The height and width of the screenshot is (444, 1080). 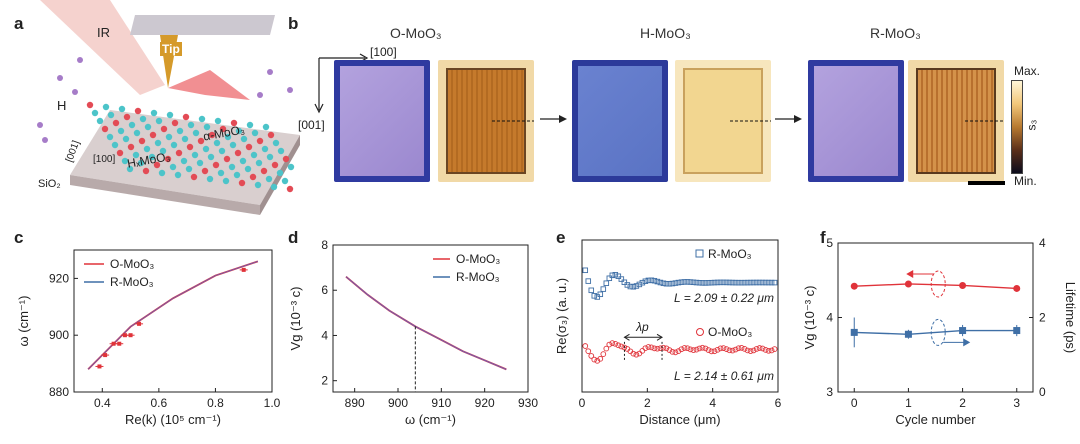 I want to click on d-x-ticklabel: 890, so click(x=355, y=403).